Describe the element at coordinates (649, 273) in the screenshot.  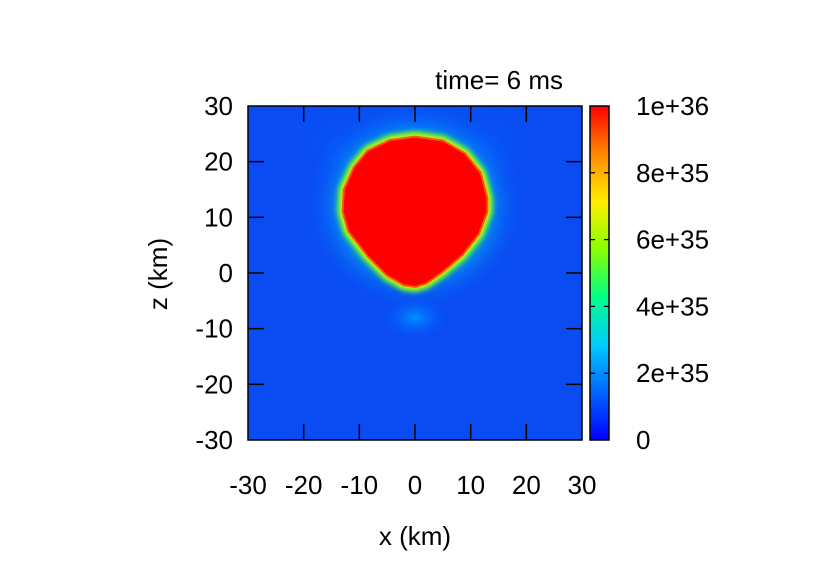
I see `colorbar-ticks: 0 2e+35 4e+35 6e+35 8e+35 1e+36` at that location.